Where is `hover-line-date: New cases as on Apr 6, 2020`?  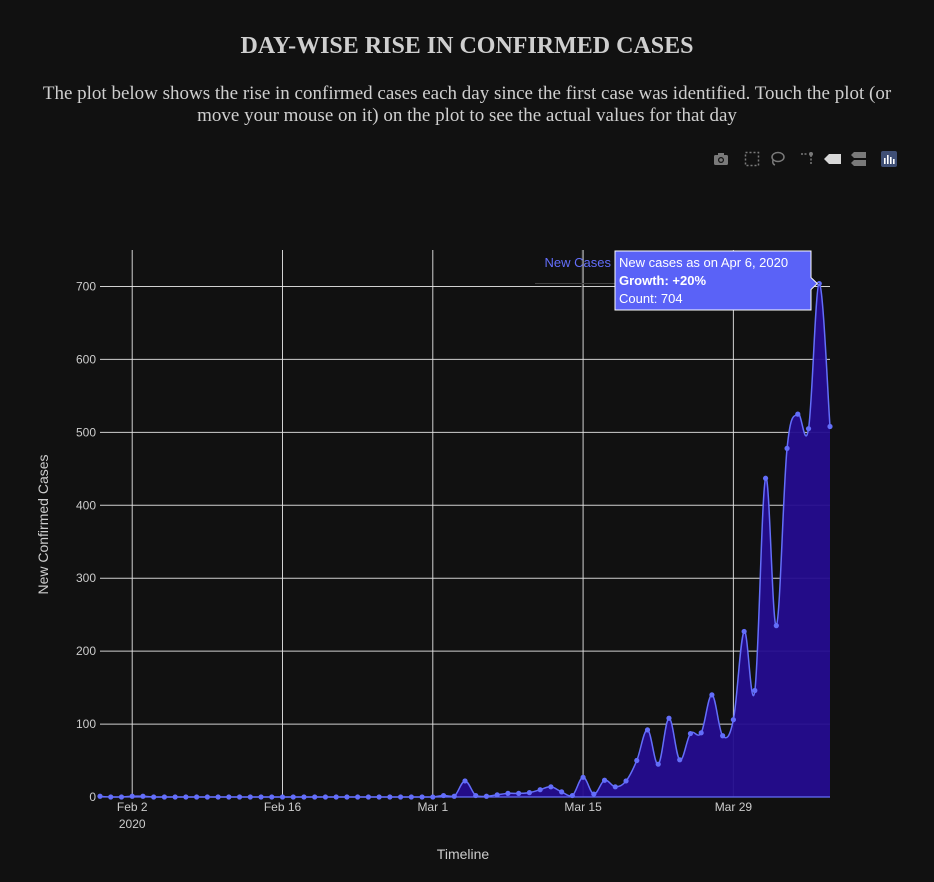
hover-line-date: New cases as on Apr 6, 2020 is located at coordinates (703, 262).